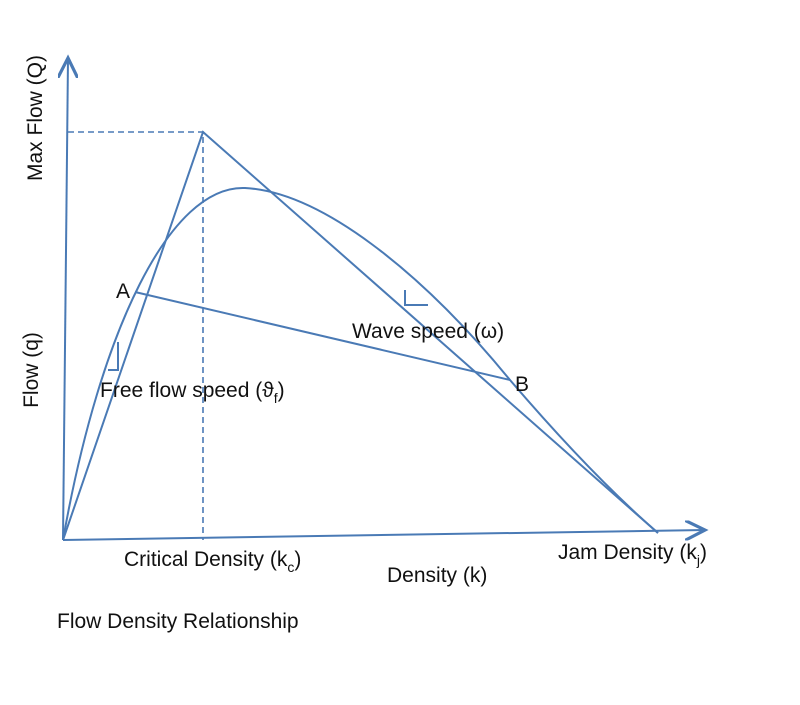  Describe the element at coordinates (35, 118) in the screenshot. I see `max-flow-label: Max Flow (Q)` at that location.